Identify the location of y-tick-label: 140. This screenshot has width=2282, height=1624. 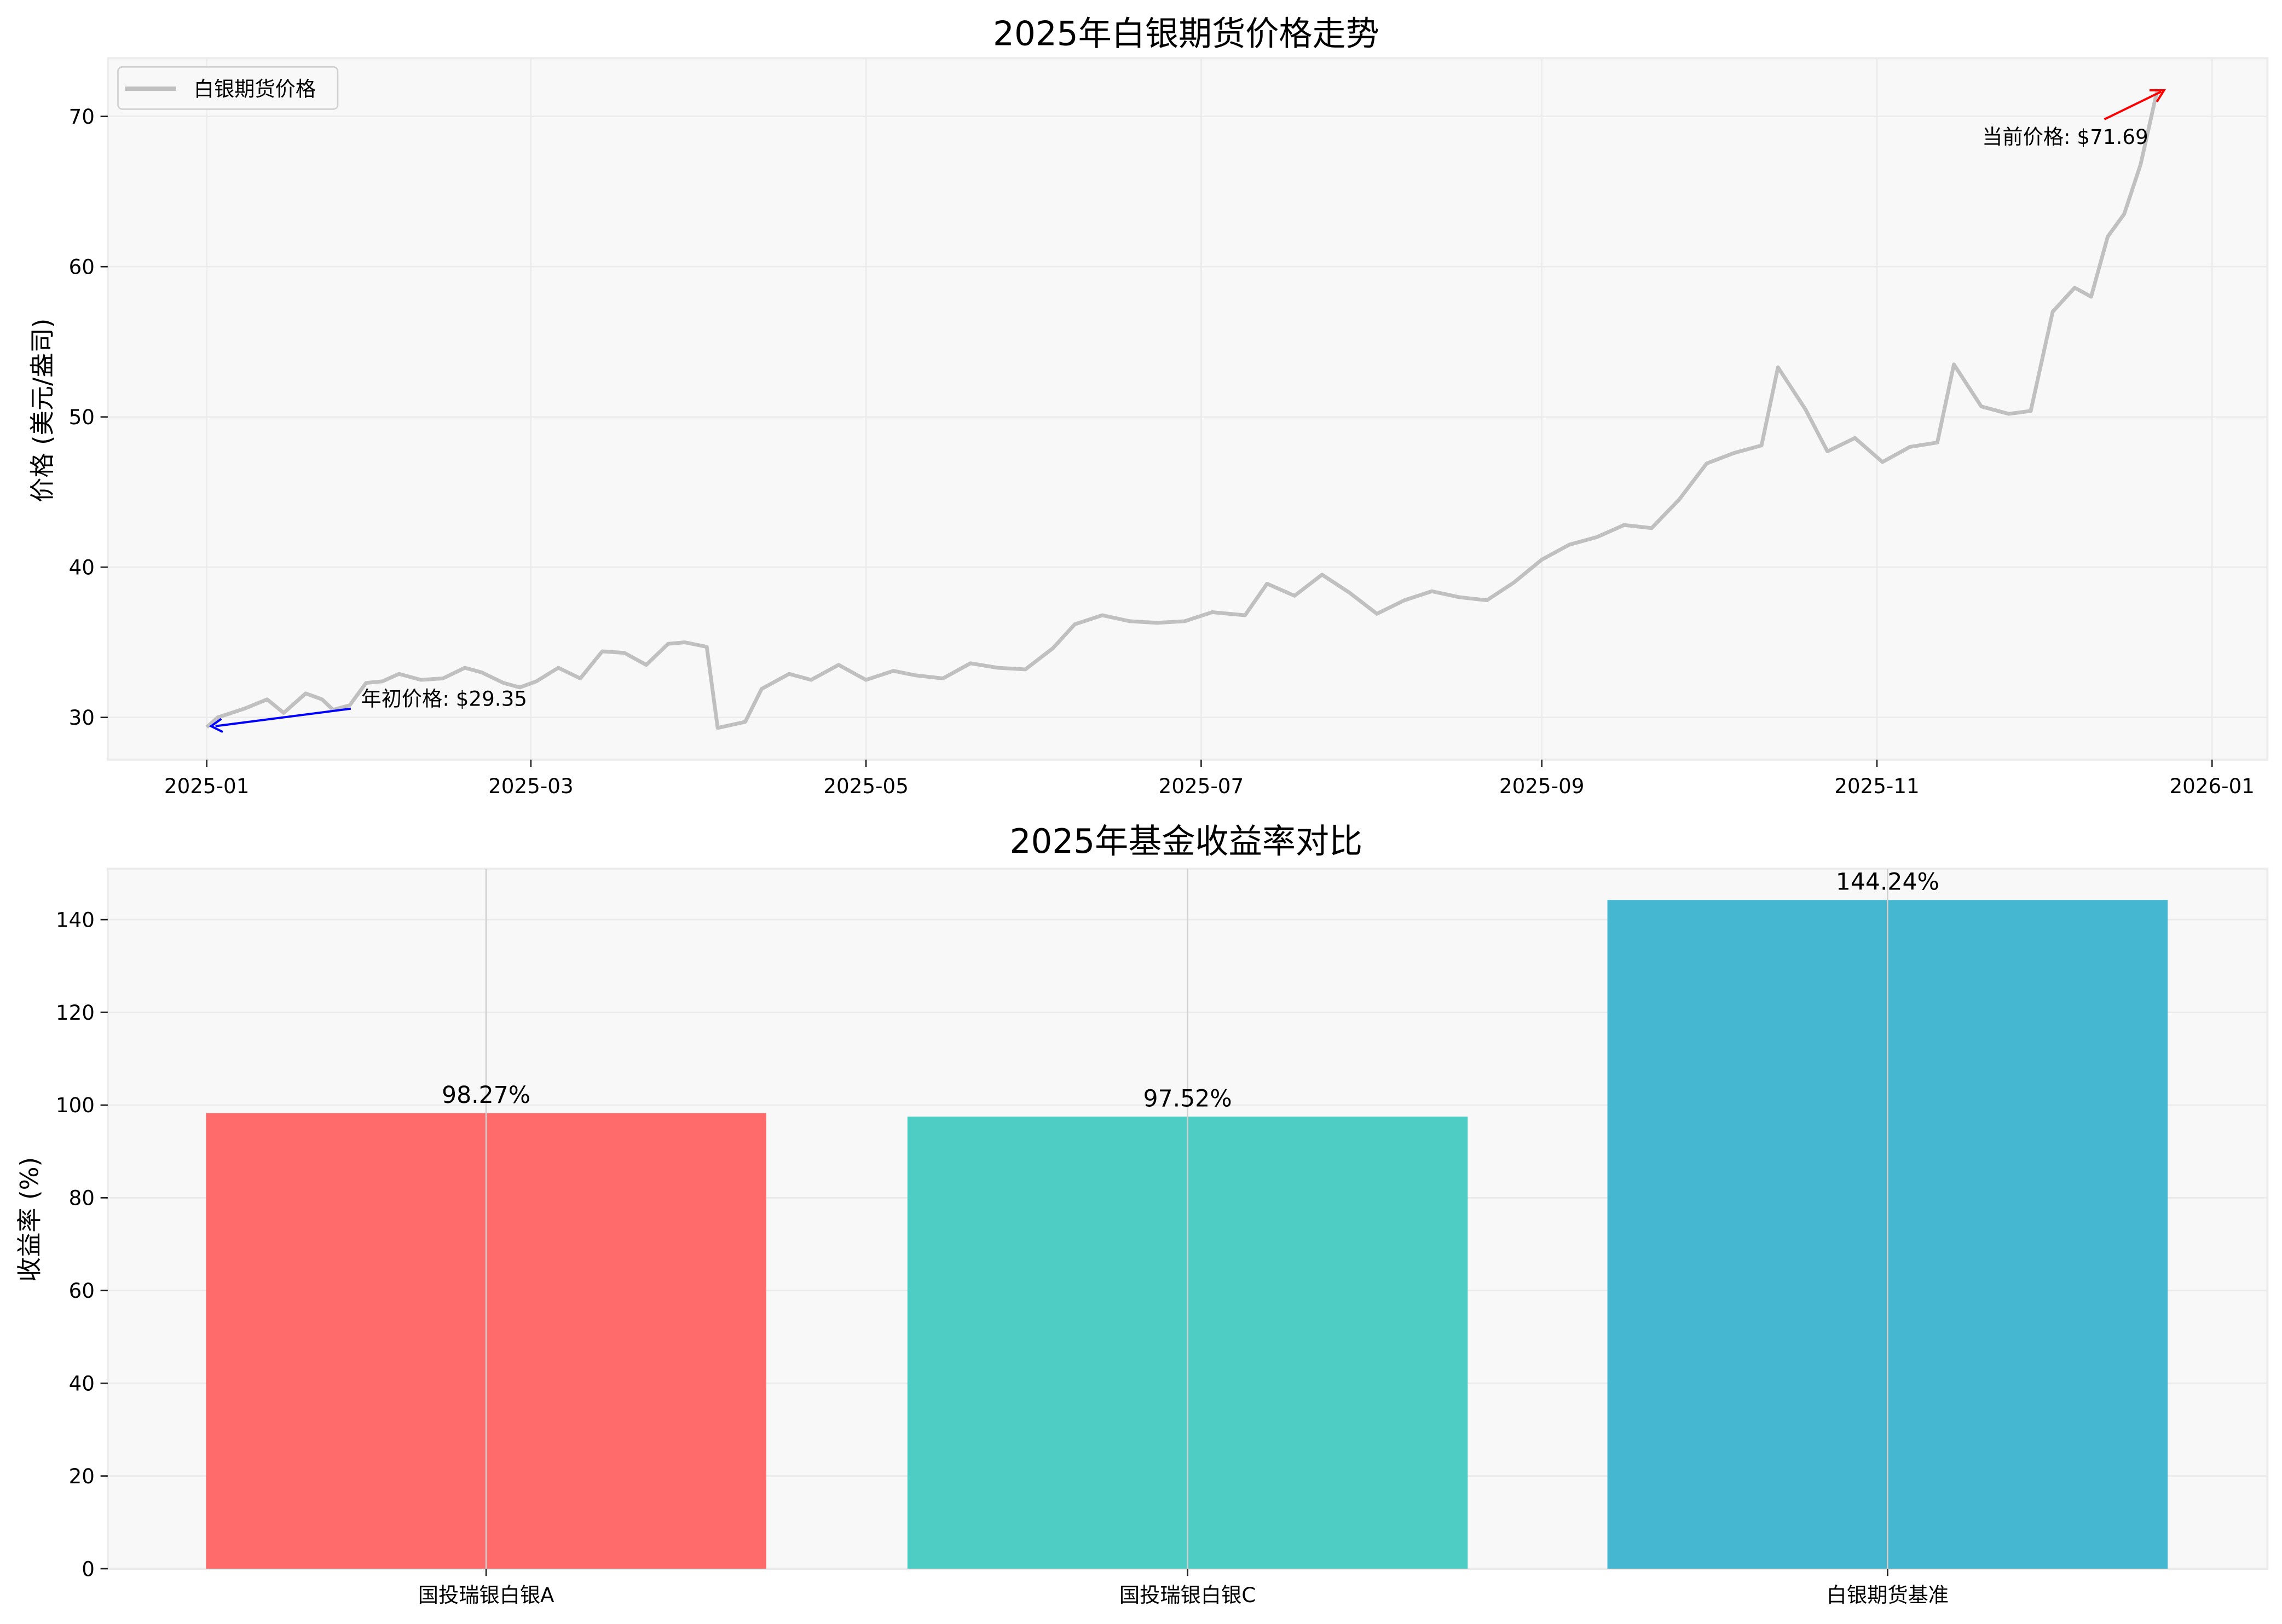
(75, 920).